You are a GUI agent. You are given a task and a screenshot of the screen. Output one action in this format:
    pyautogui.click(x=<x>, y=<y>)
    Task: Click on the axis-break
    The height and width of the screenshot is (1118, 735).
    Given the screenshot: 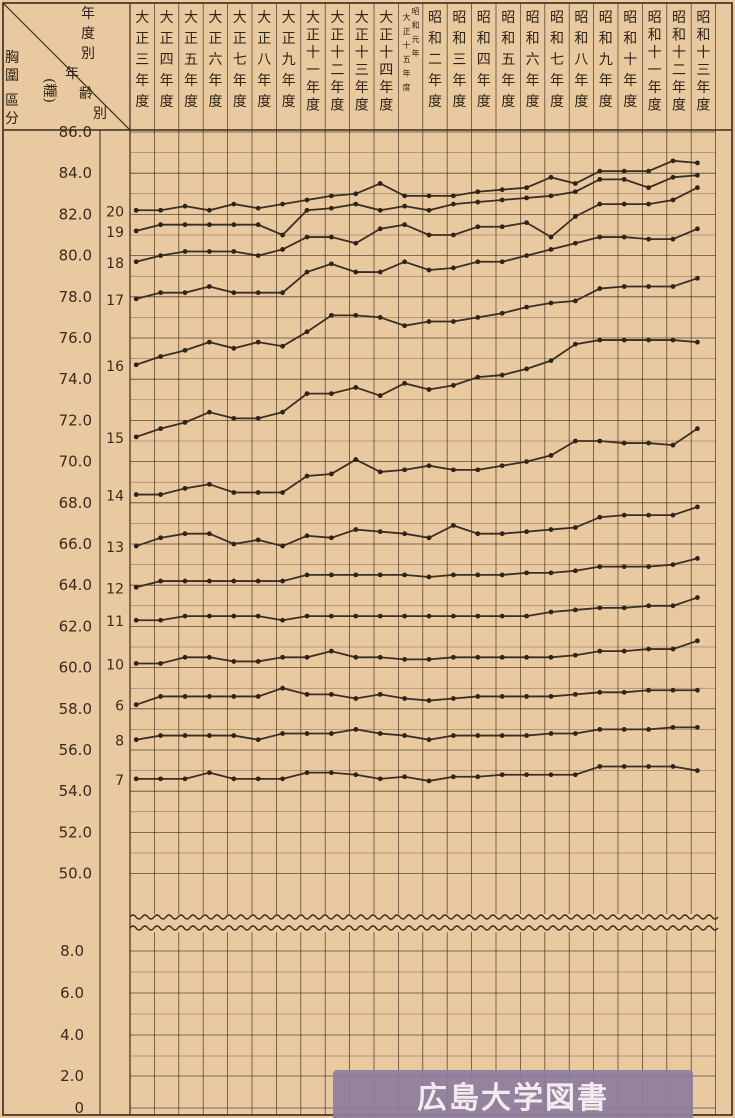 What is the action you would take?
    pyautogui.click(x=424, y=923)
    